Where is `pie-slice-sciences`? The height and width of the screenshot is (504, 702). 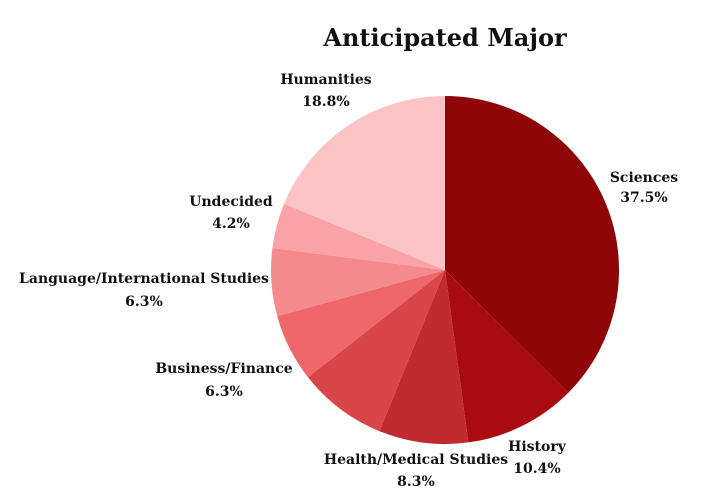
pie-slice-sciences is located at coordinates (532, 244).